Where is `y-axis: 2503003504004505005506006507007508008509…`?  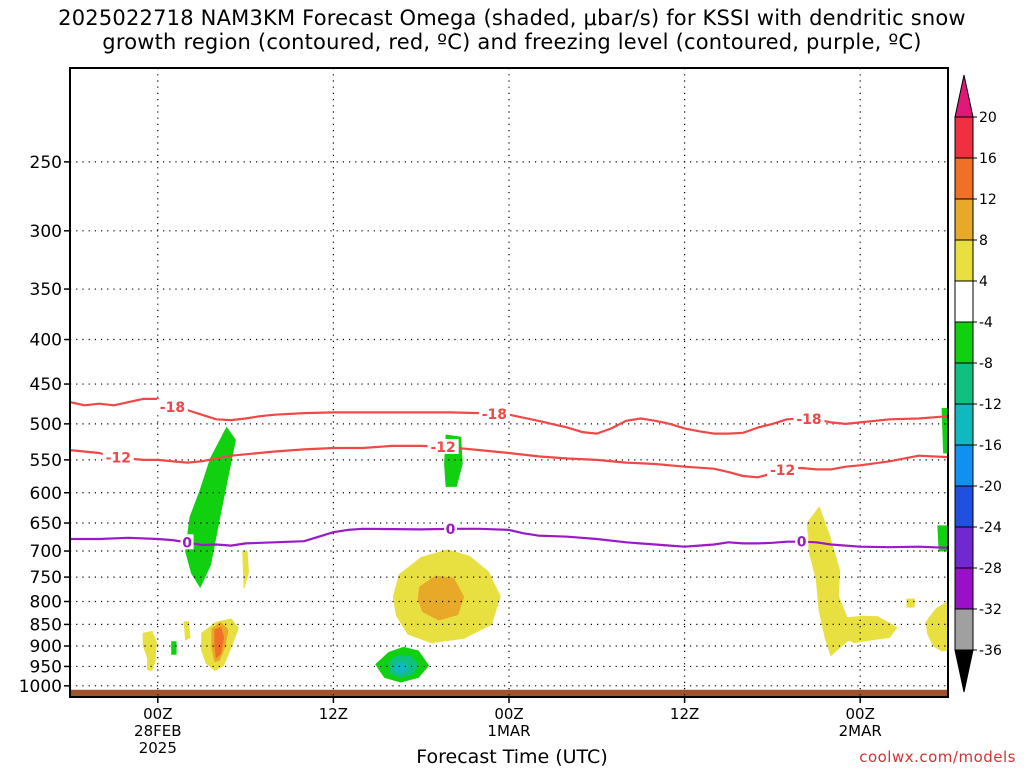
y-axis: 2503003504004505005506006507007508008509… is located at coordinates (44, 425).